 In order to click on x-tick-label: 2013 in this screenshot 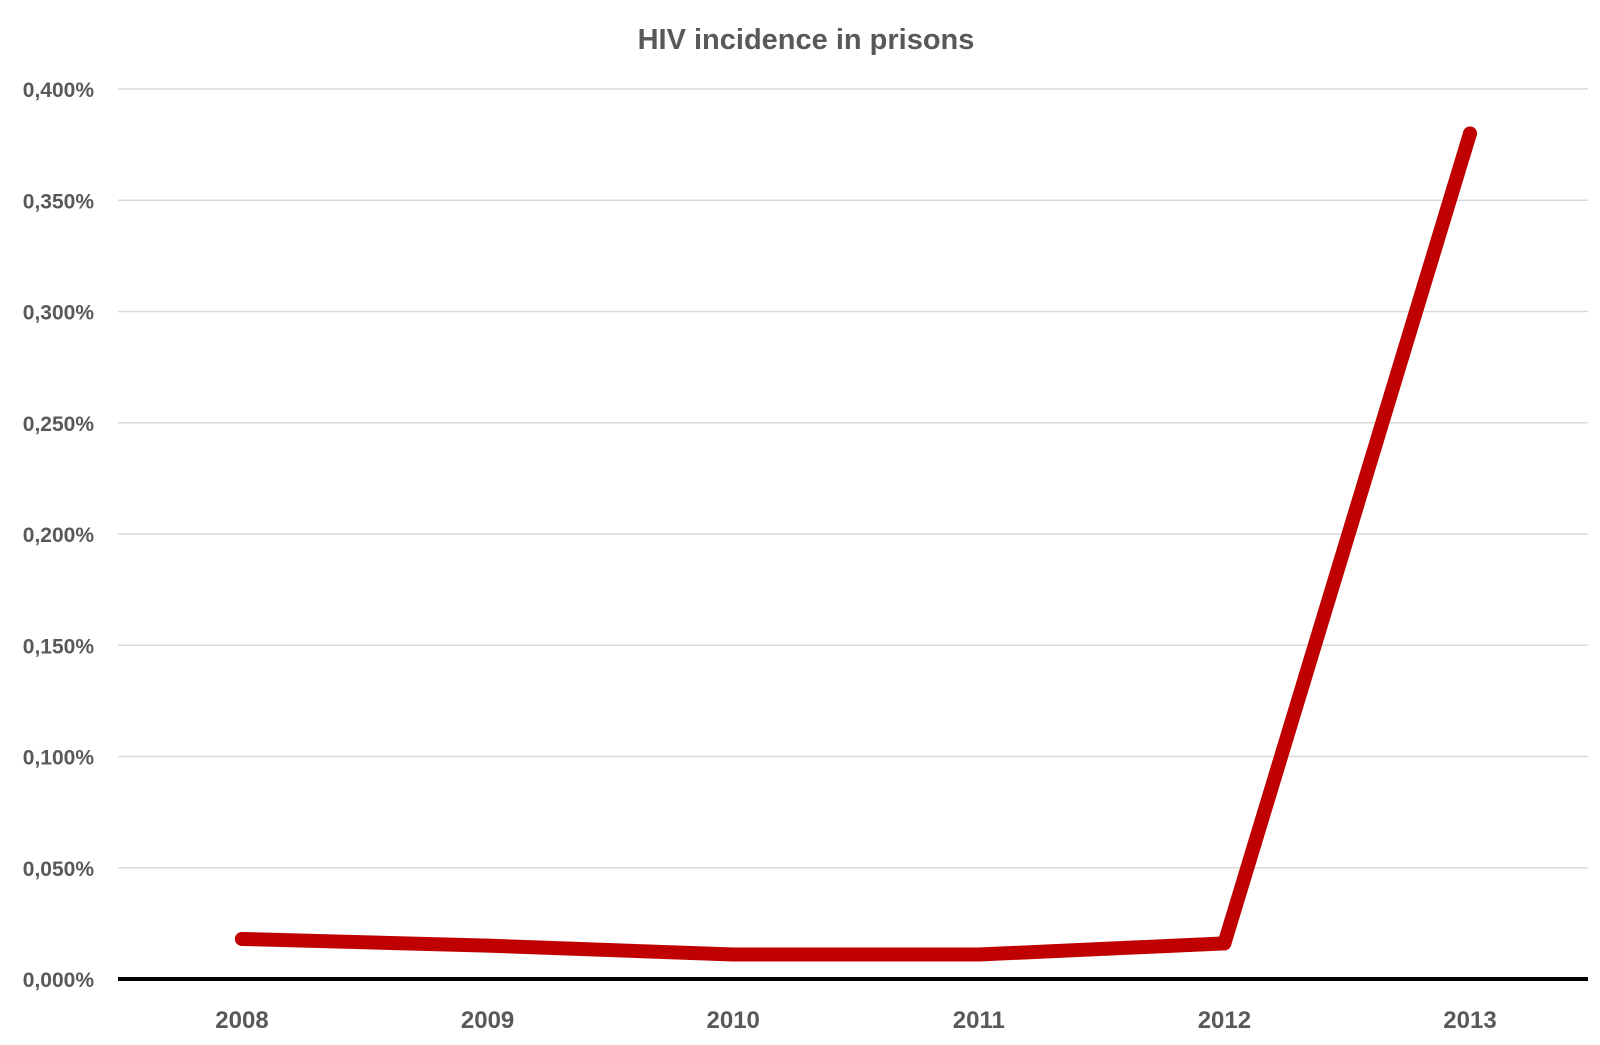, I will do `click(1469, 1020)`.